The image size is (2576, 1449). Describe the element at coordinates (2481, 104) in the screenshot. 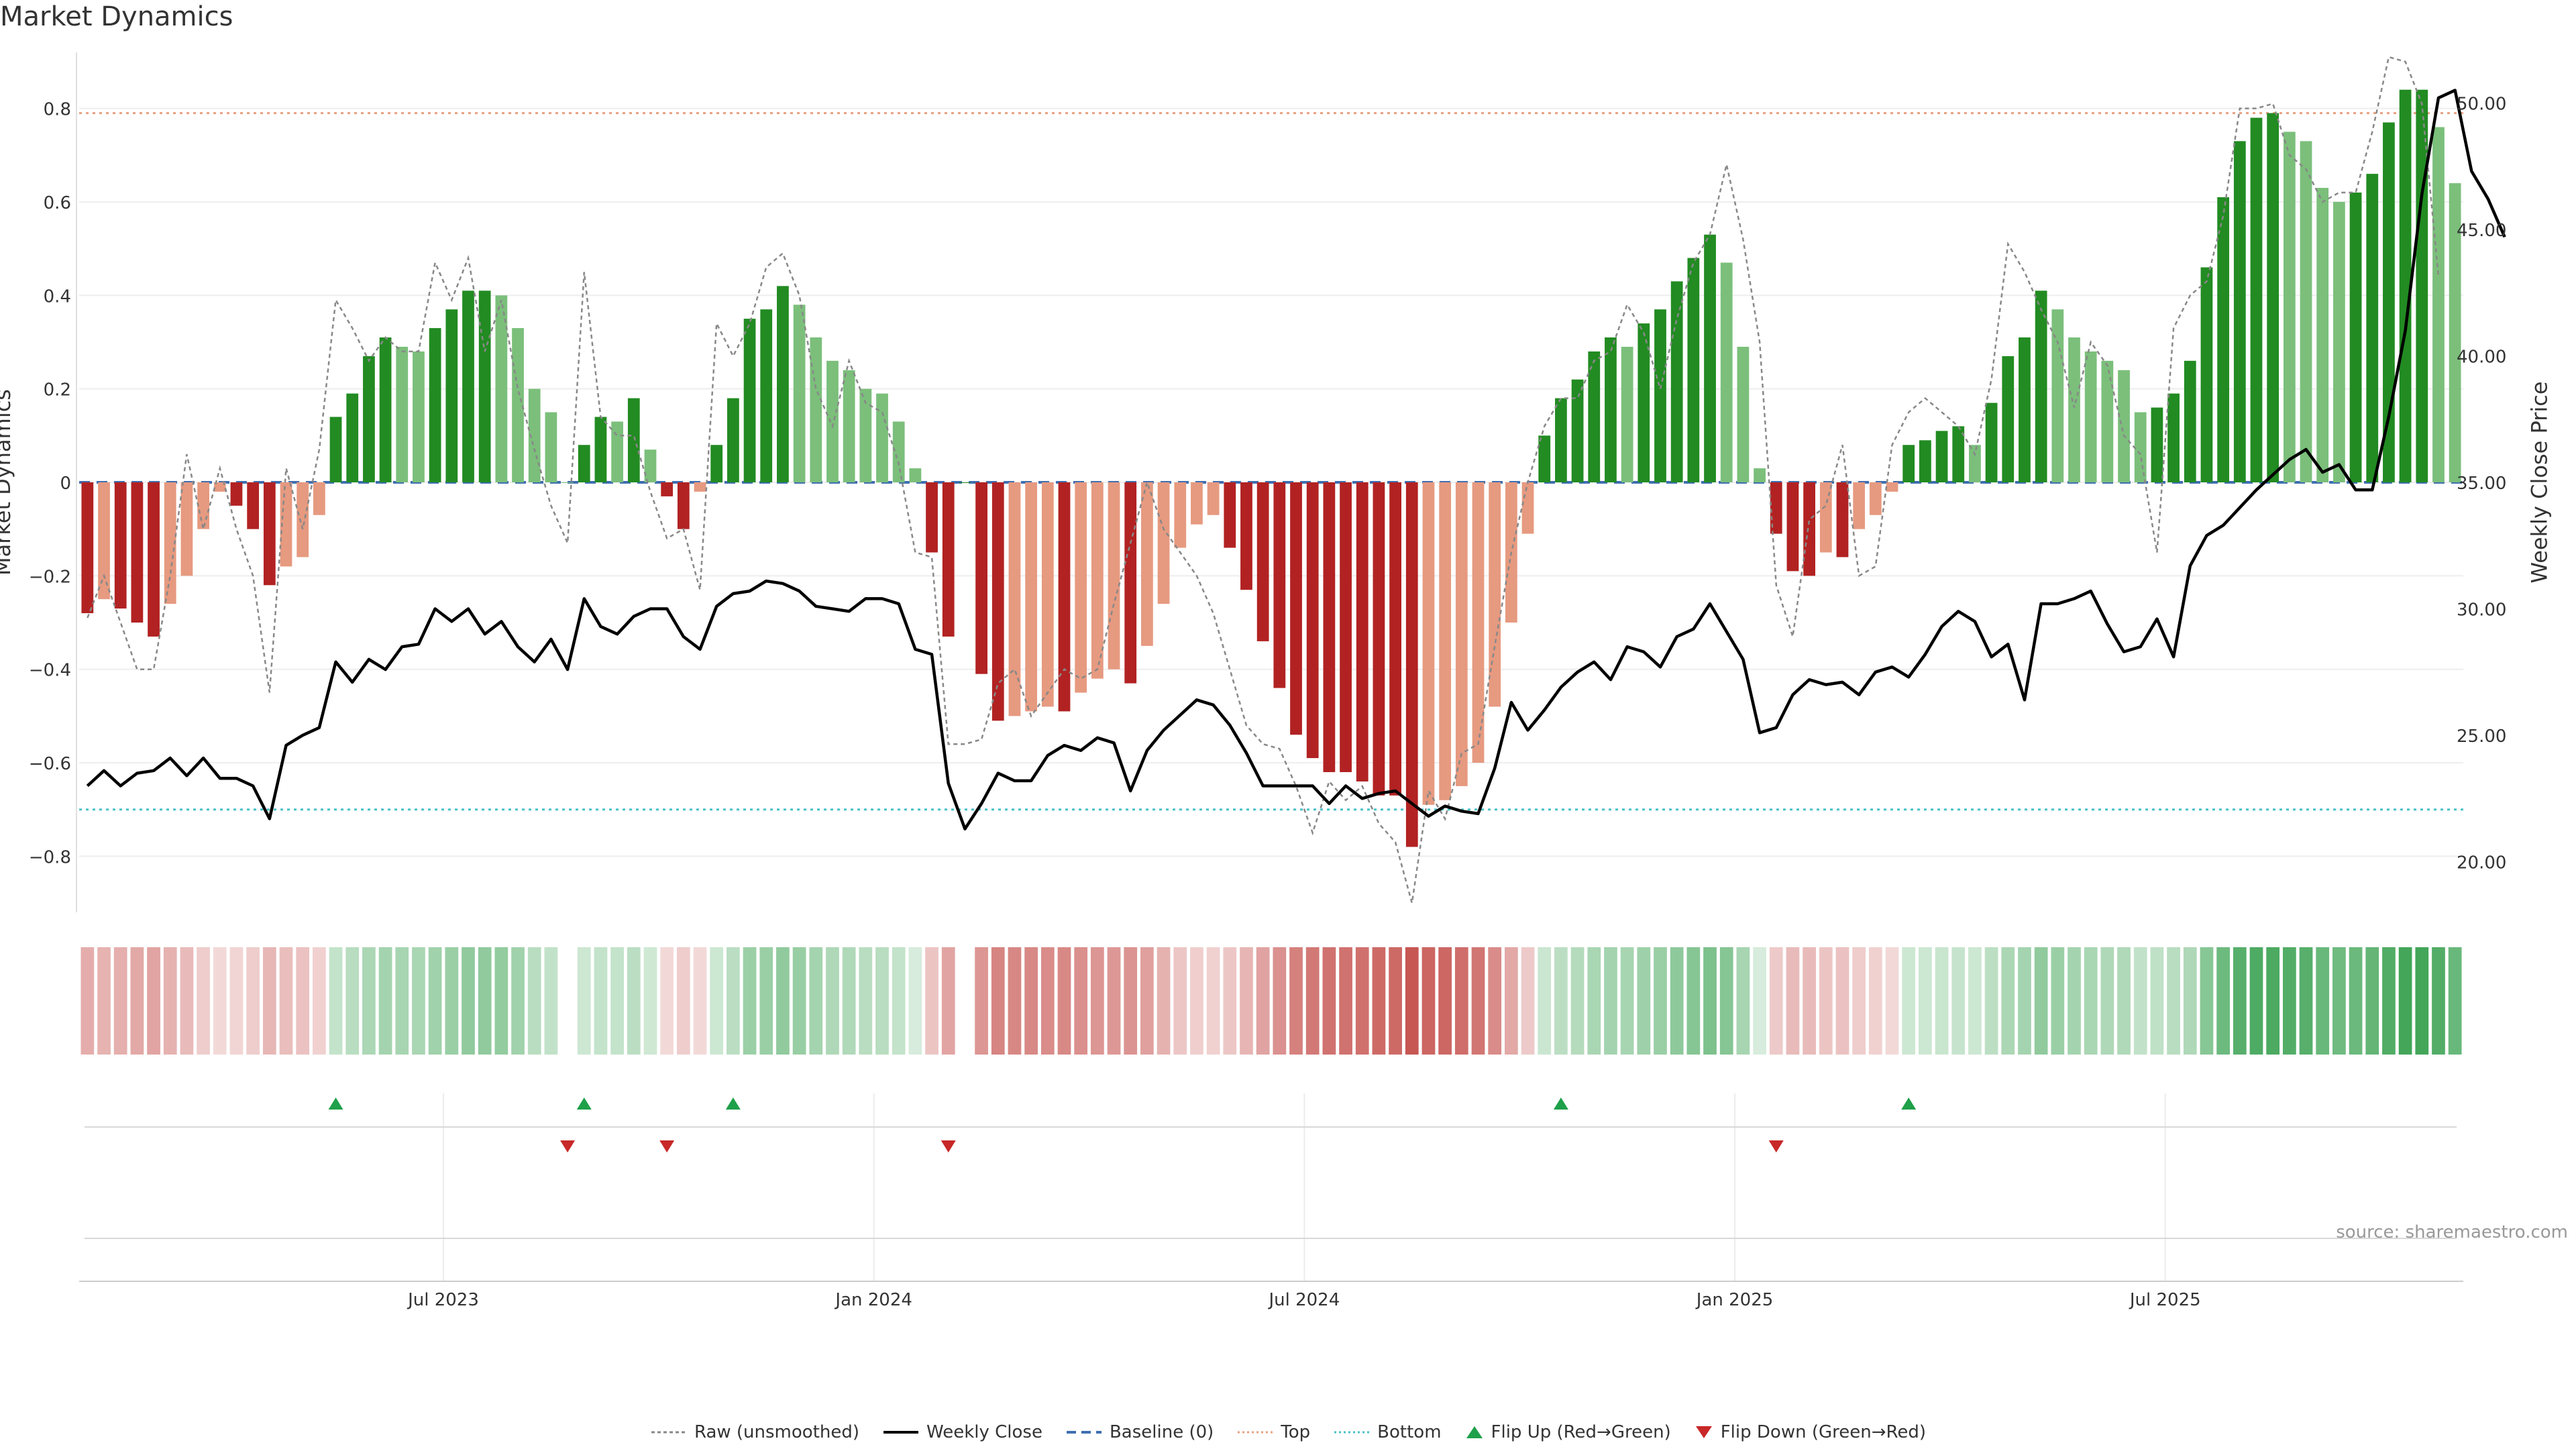

I see `right-tick-label: 50.00` at that location.